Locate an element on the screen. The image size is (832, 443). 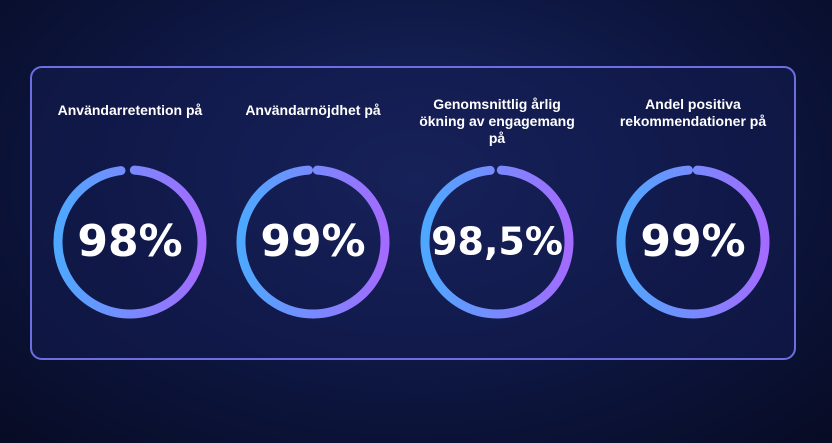
category-label: Andel positiva rekommendationer på is located at coordinates (693, 112).